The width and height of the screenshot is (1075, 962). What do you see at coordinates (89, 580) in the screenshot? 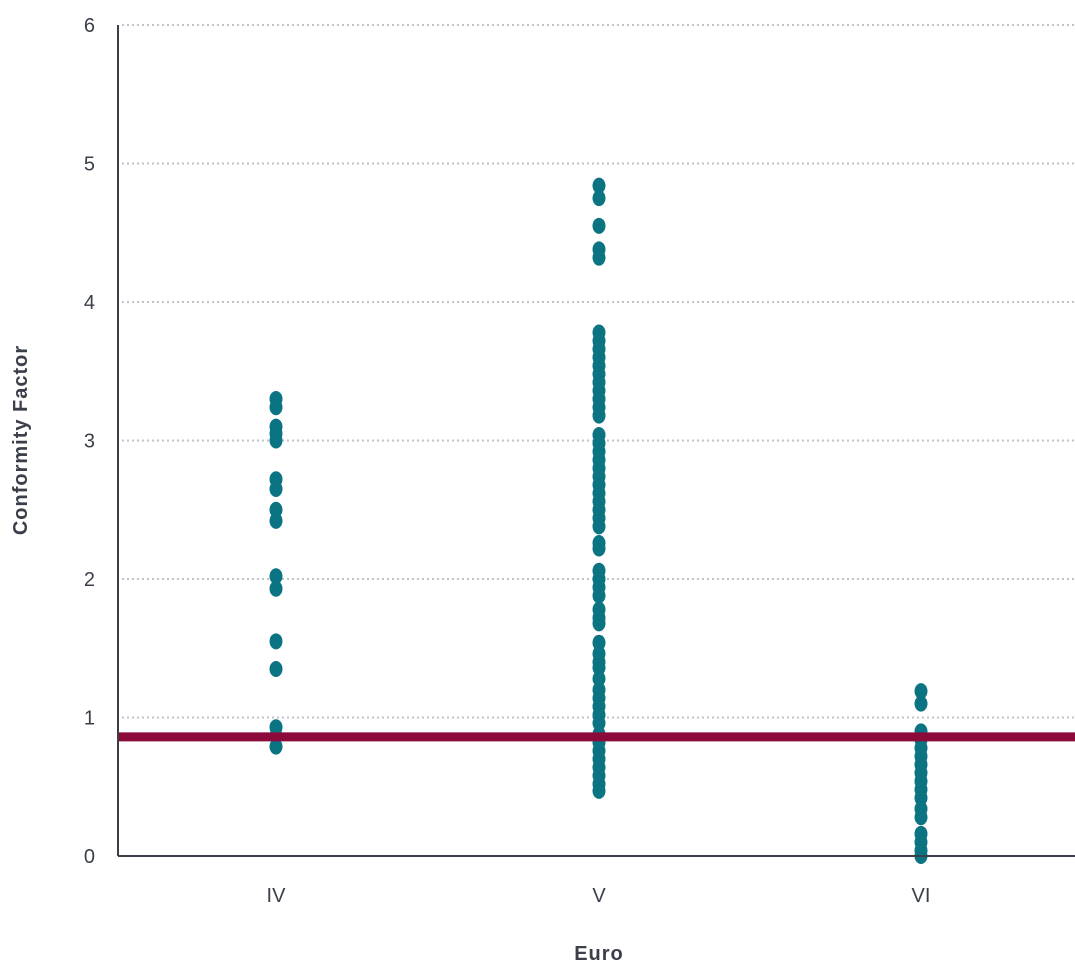
I see `y-tick-label: 2` at bounding box center [89, 580].